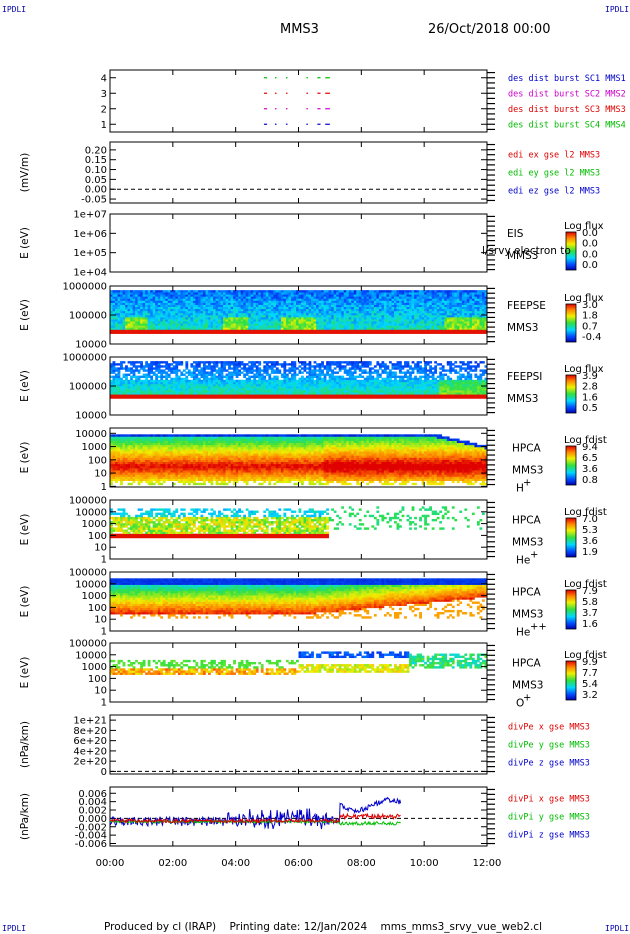 The image size is (630, 934). I want to click on y-tick-label: 4, so click(104, 78).